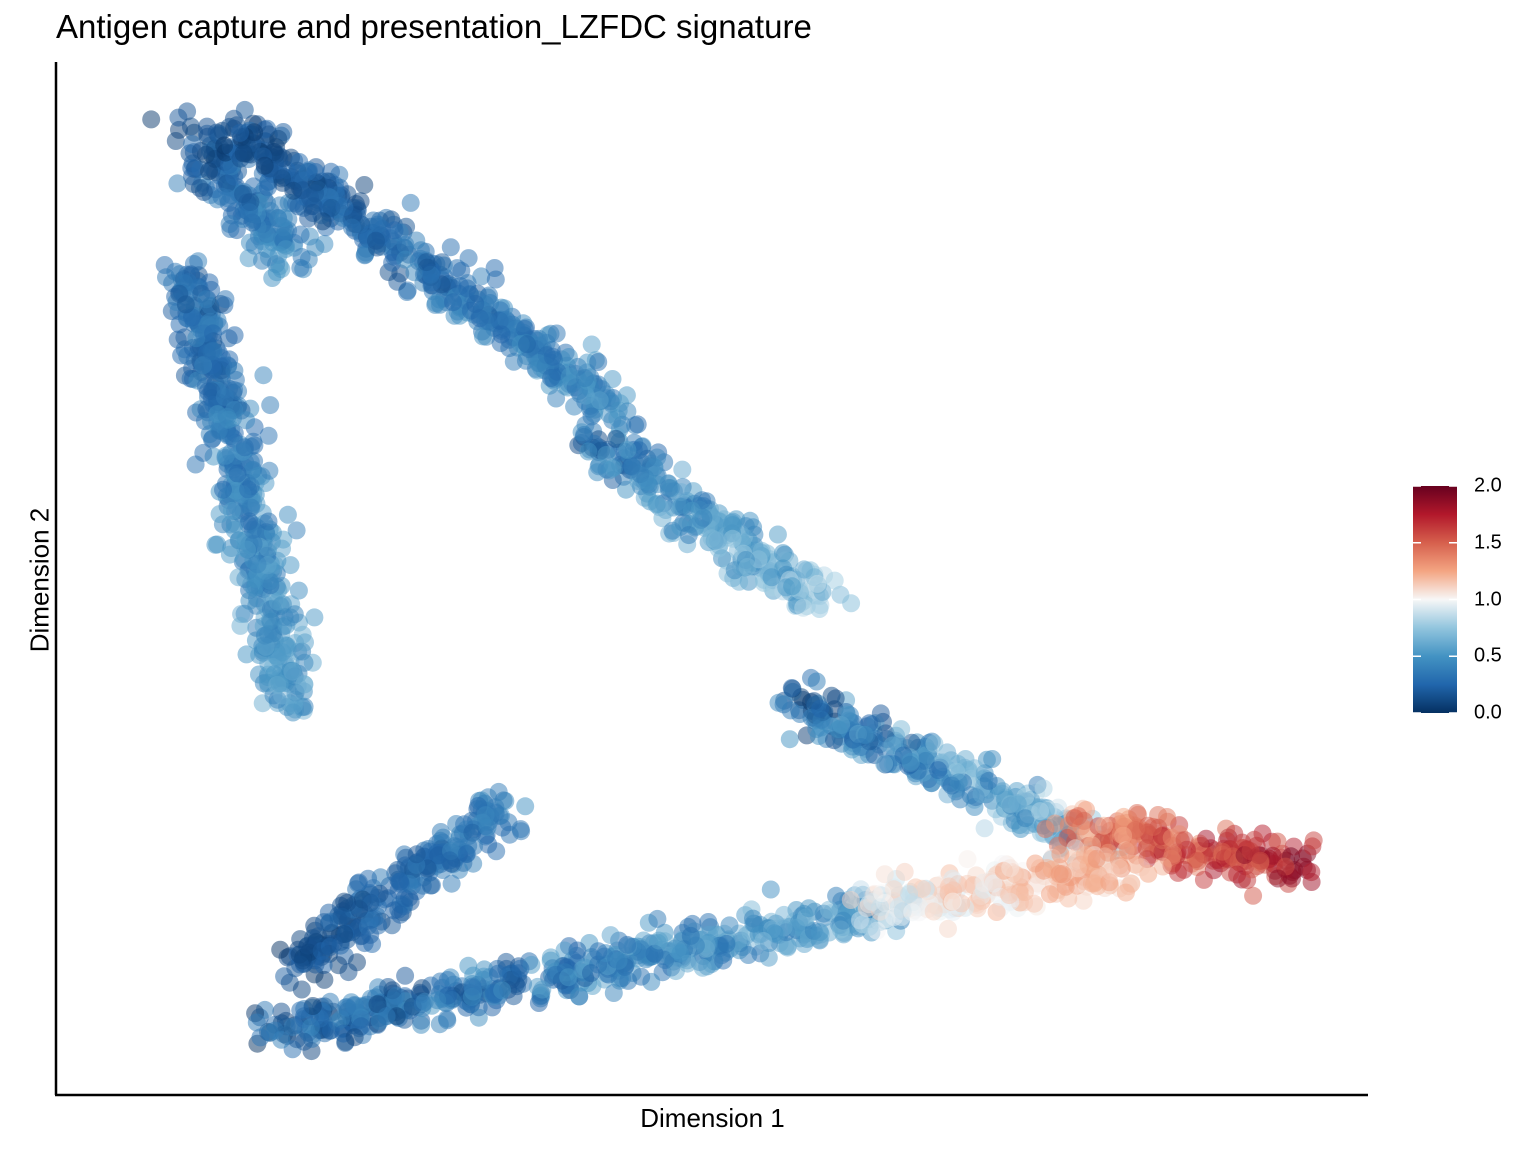  I want to click on colorbar-tick-label: 1.0, so click(1488, 599).